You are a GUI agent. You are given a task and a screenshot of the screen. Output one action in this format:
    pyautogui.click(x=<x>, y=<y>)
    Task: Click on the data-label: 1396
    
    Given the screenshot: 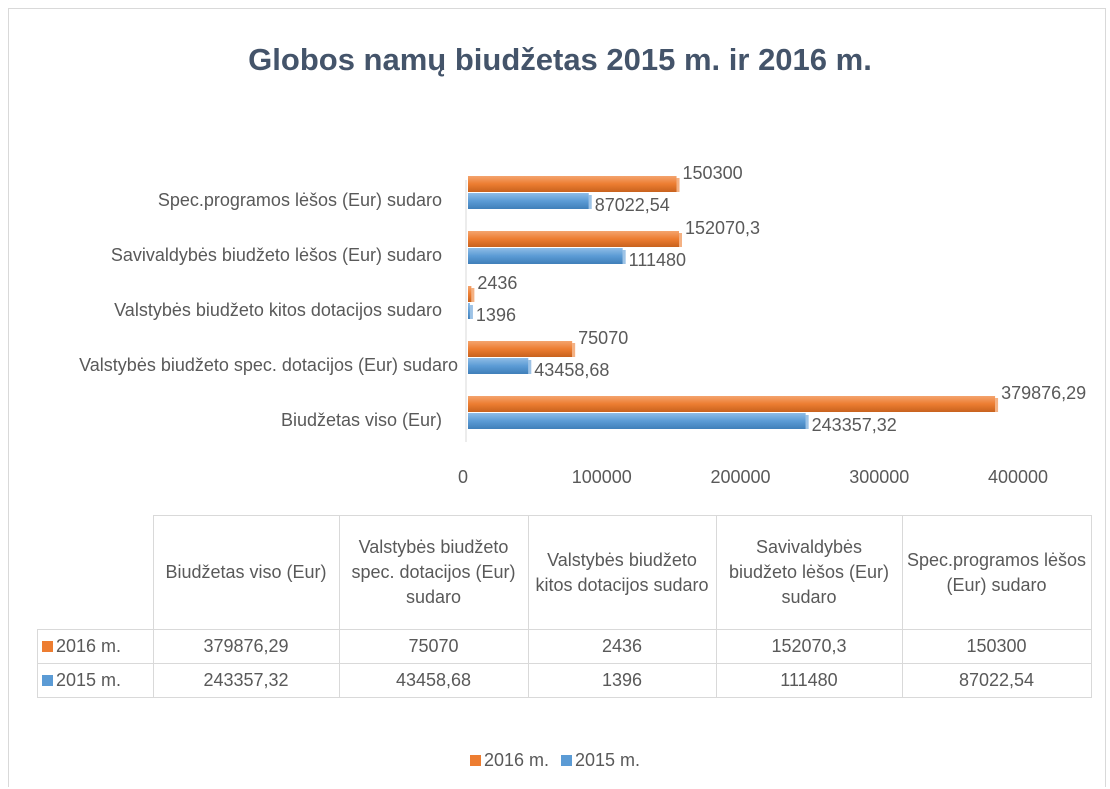 What is the action you would take?
    pyautogui.click(x=496, y=315)
    